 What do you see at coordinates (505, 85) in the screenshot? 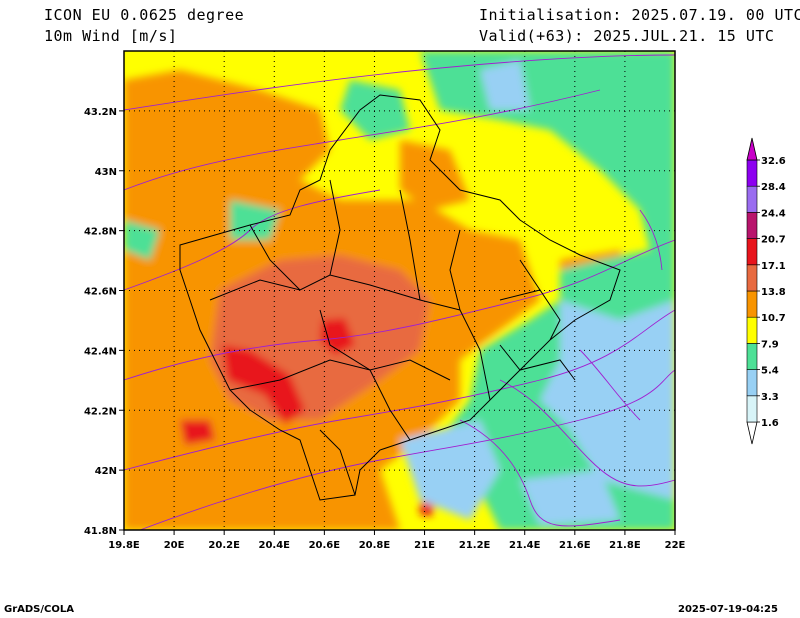
I see `zone-blue-ne` at bounding box center [505, 85].